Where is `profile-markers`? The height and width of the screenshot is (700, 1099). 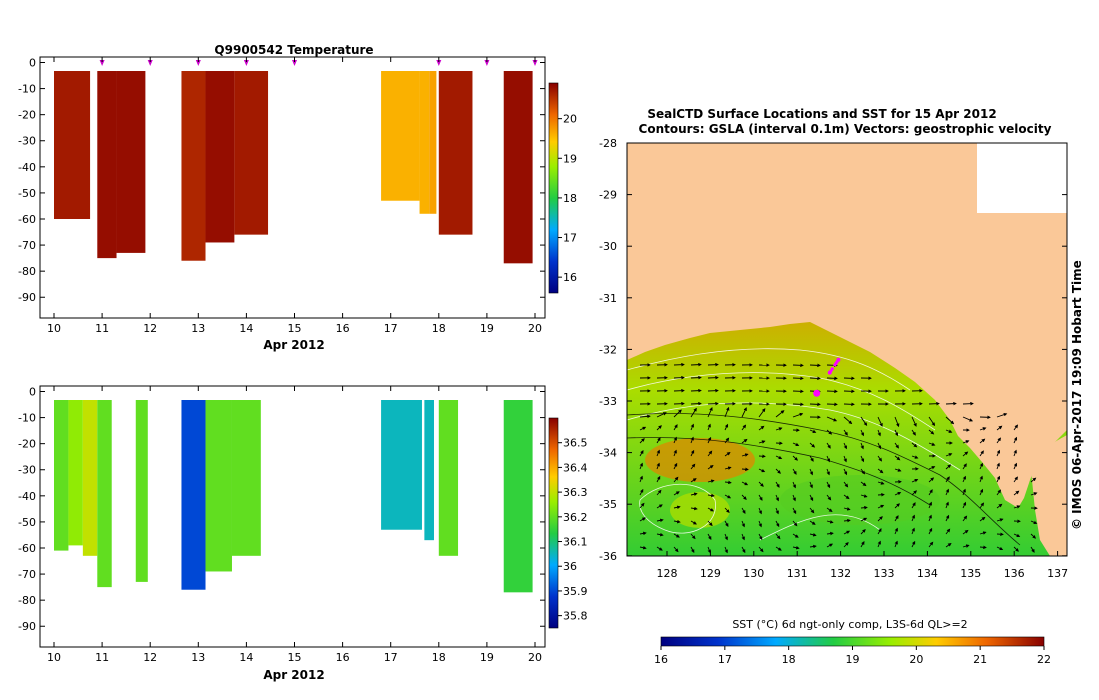 profile-markers is located at coordinates (318, 63).